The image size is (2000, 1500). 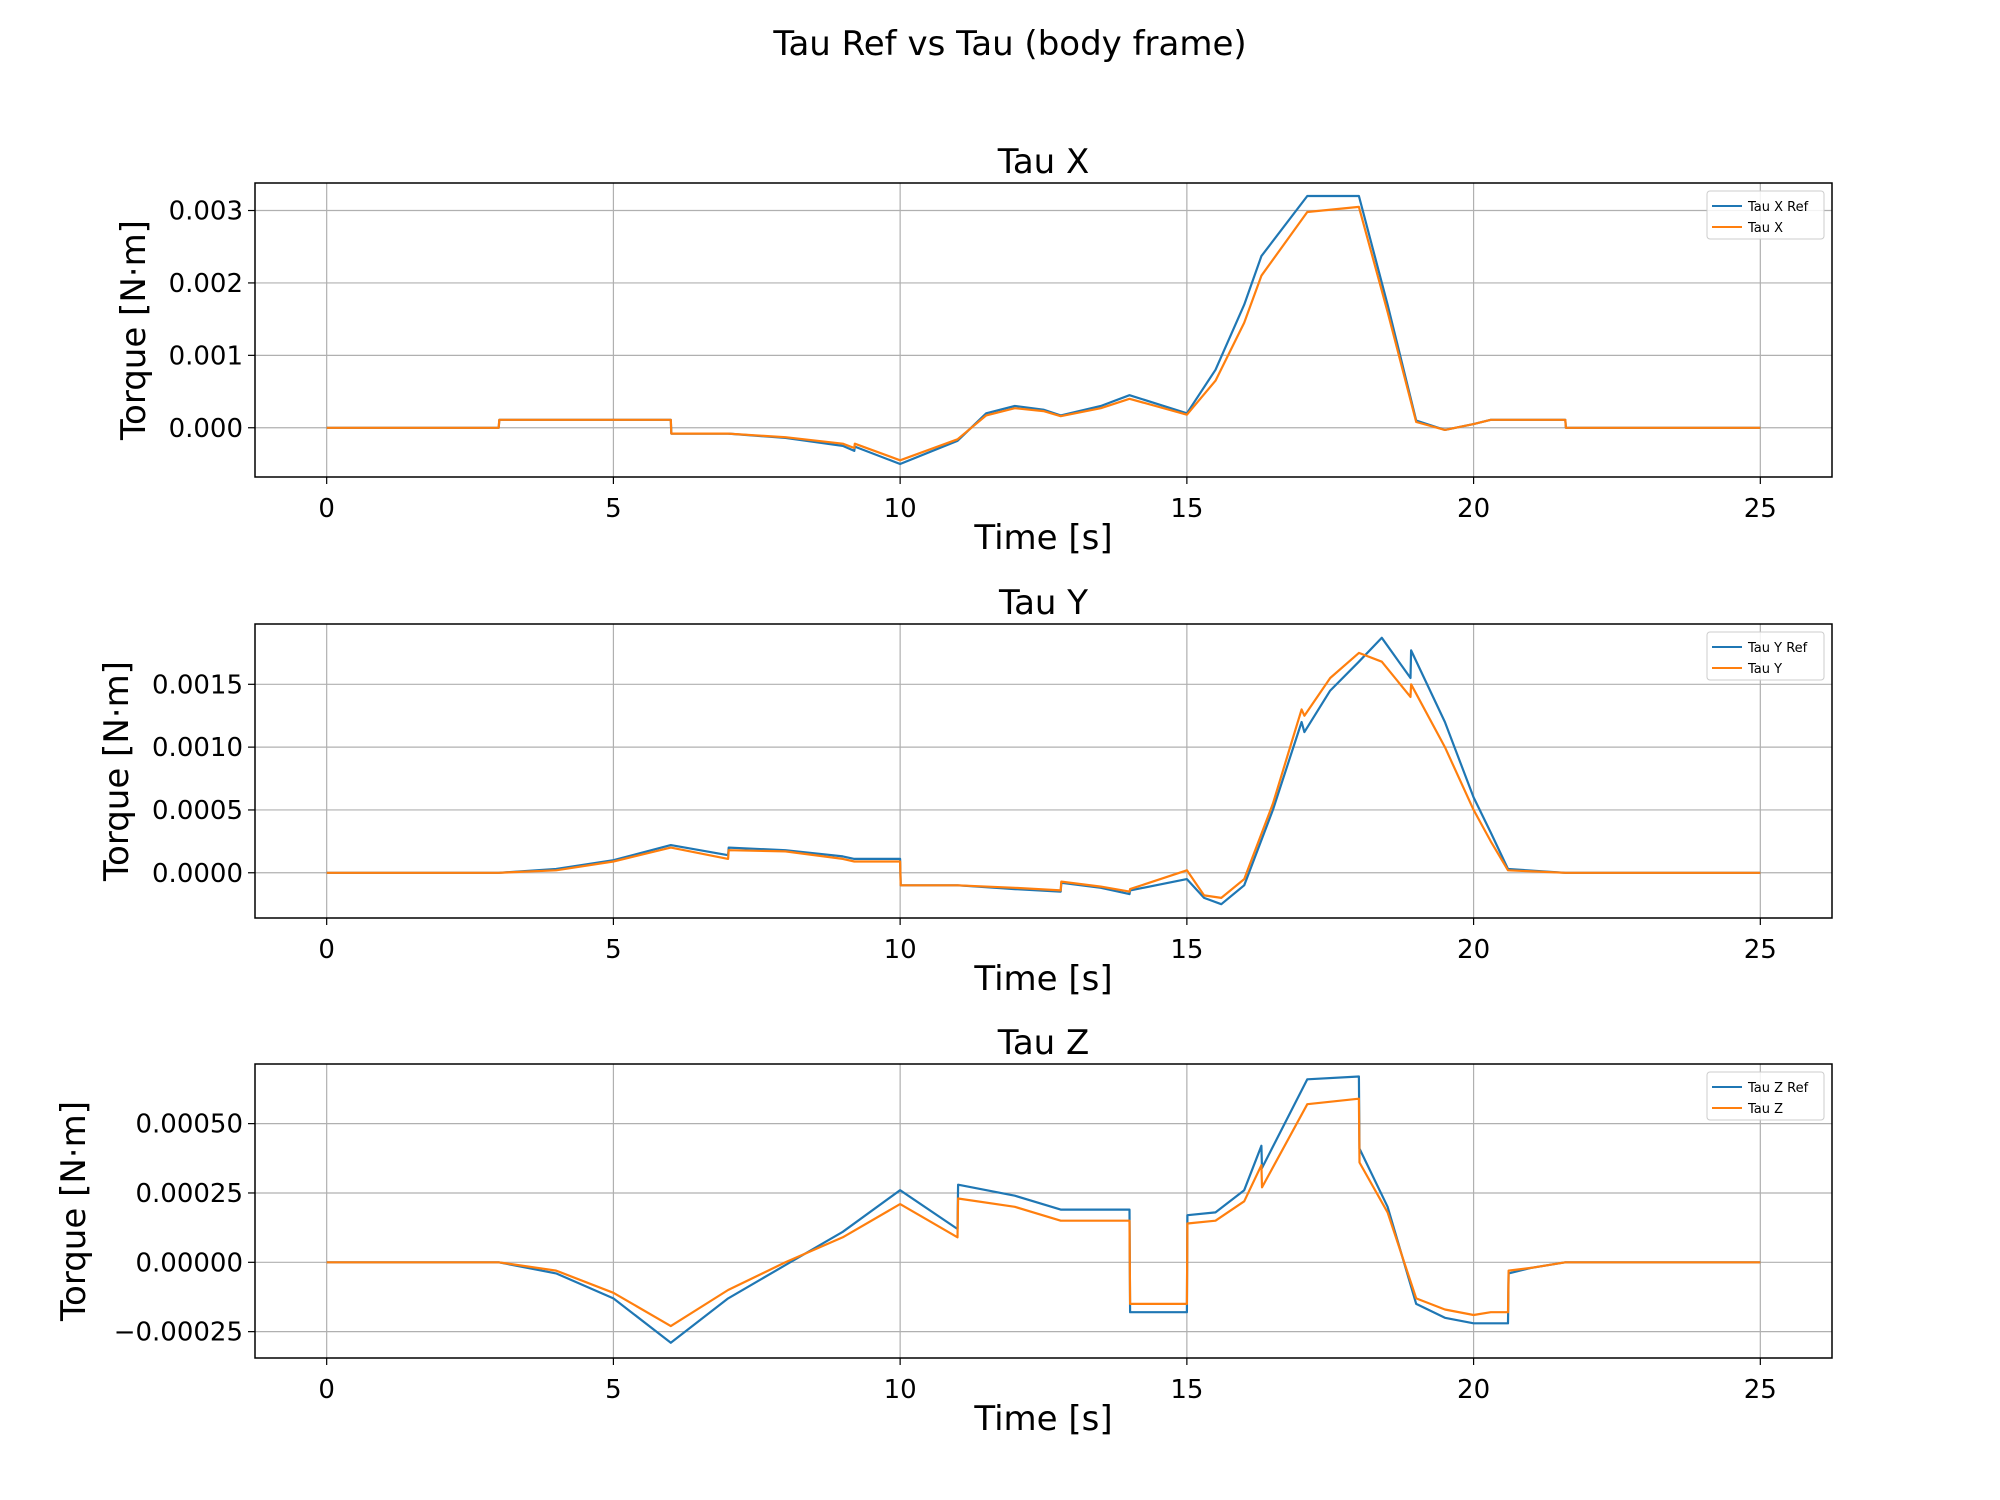 What do you see at coordinates (206, 429) in the screenshot?
I see `y-tick-label: 0.000` at bounding box center [206, 429].